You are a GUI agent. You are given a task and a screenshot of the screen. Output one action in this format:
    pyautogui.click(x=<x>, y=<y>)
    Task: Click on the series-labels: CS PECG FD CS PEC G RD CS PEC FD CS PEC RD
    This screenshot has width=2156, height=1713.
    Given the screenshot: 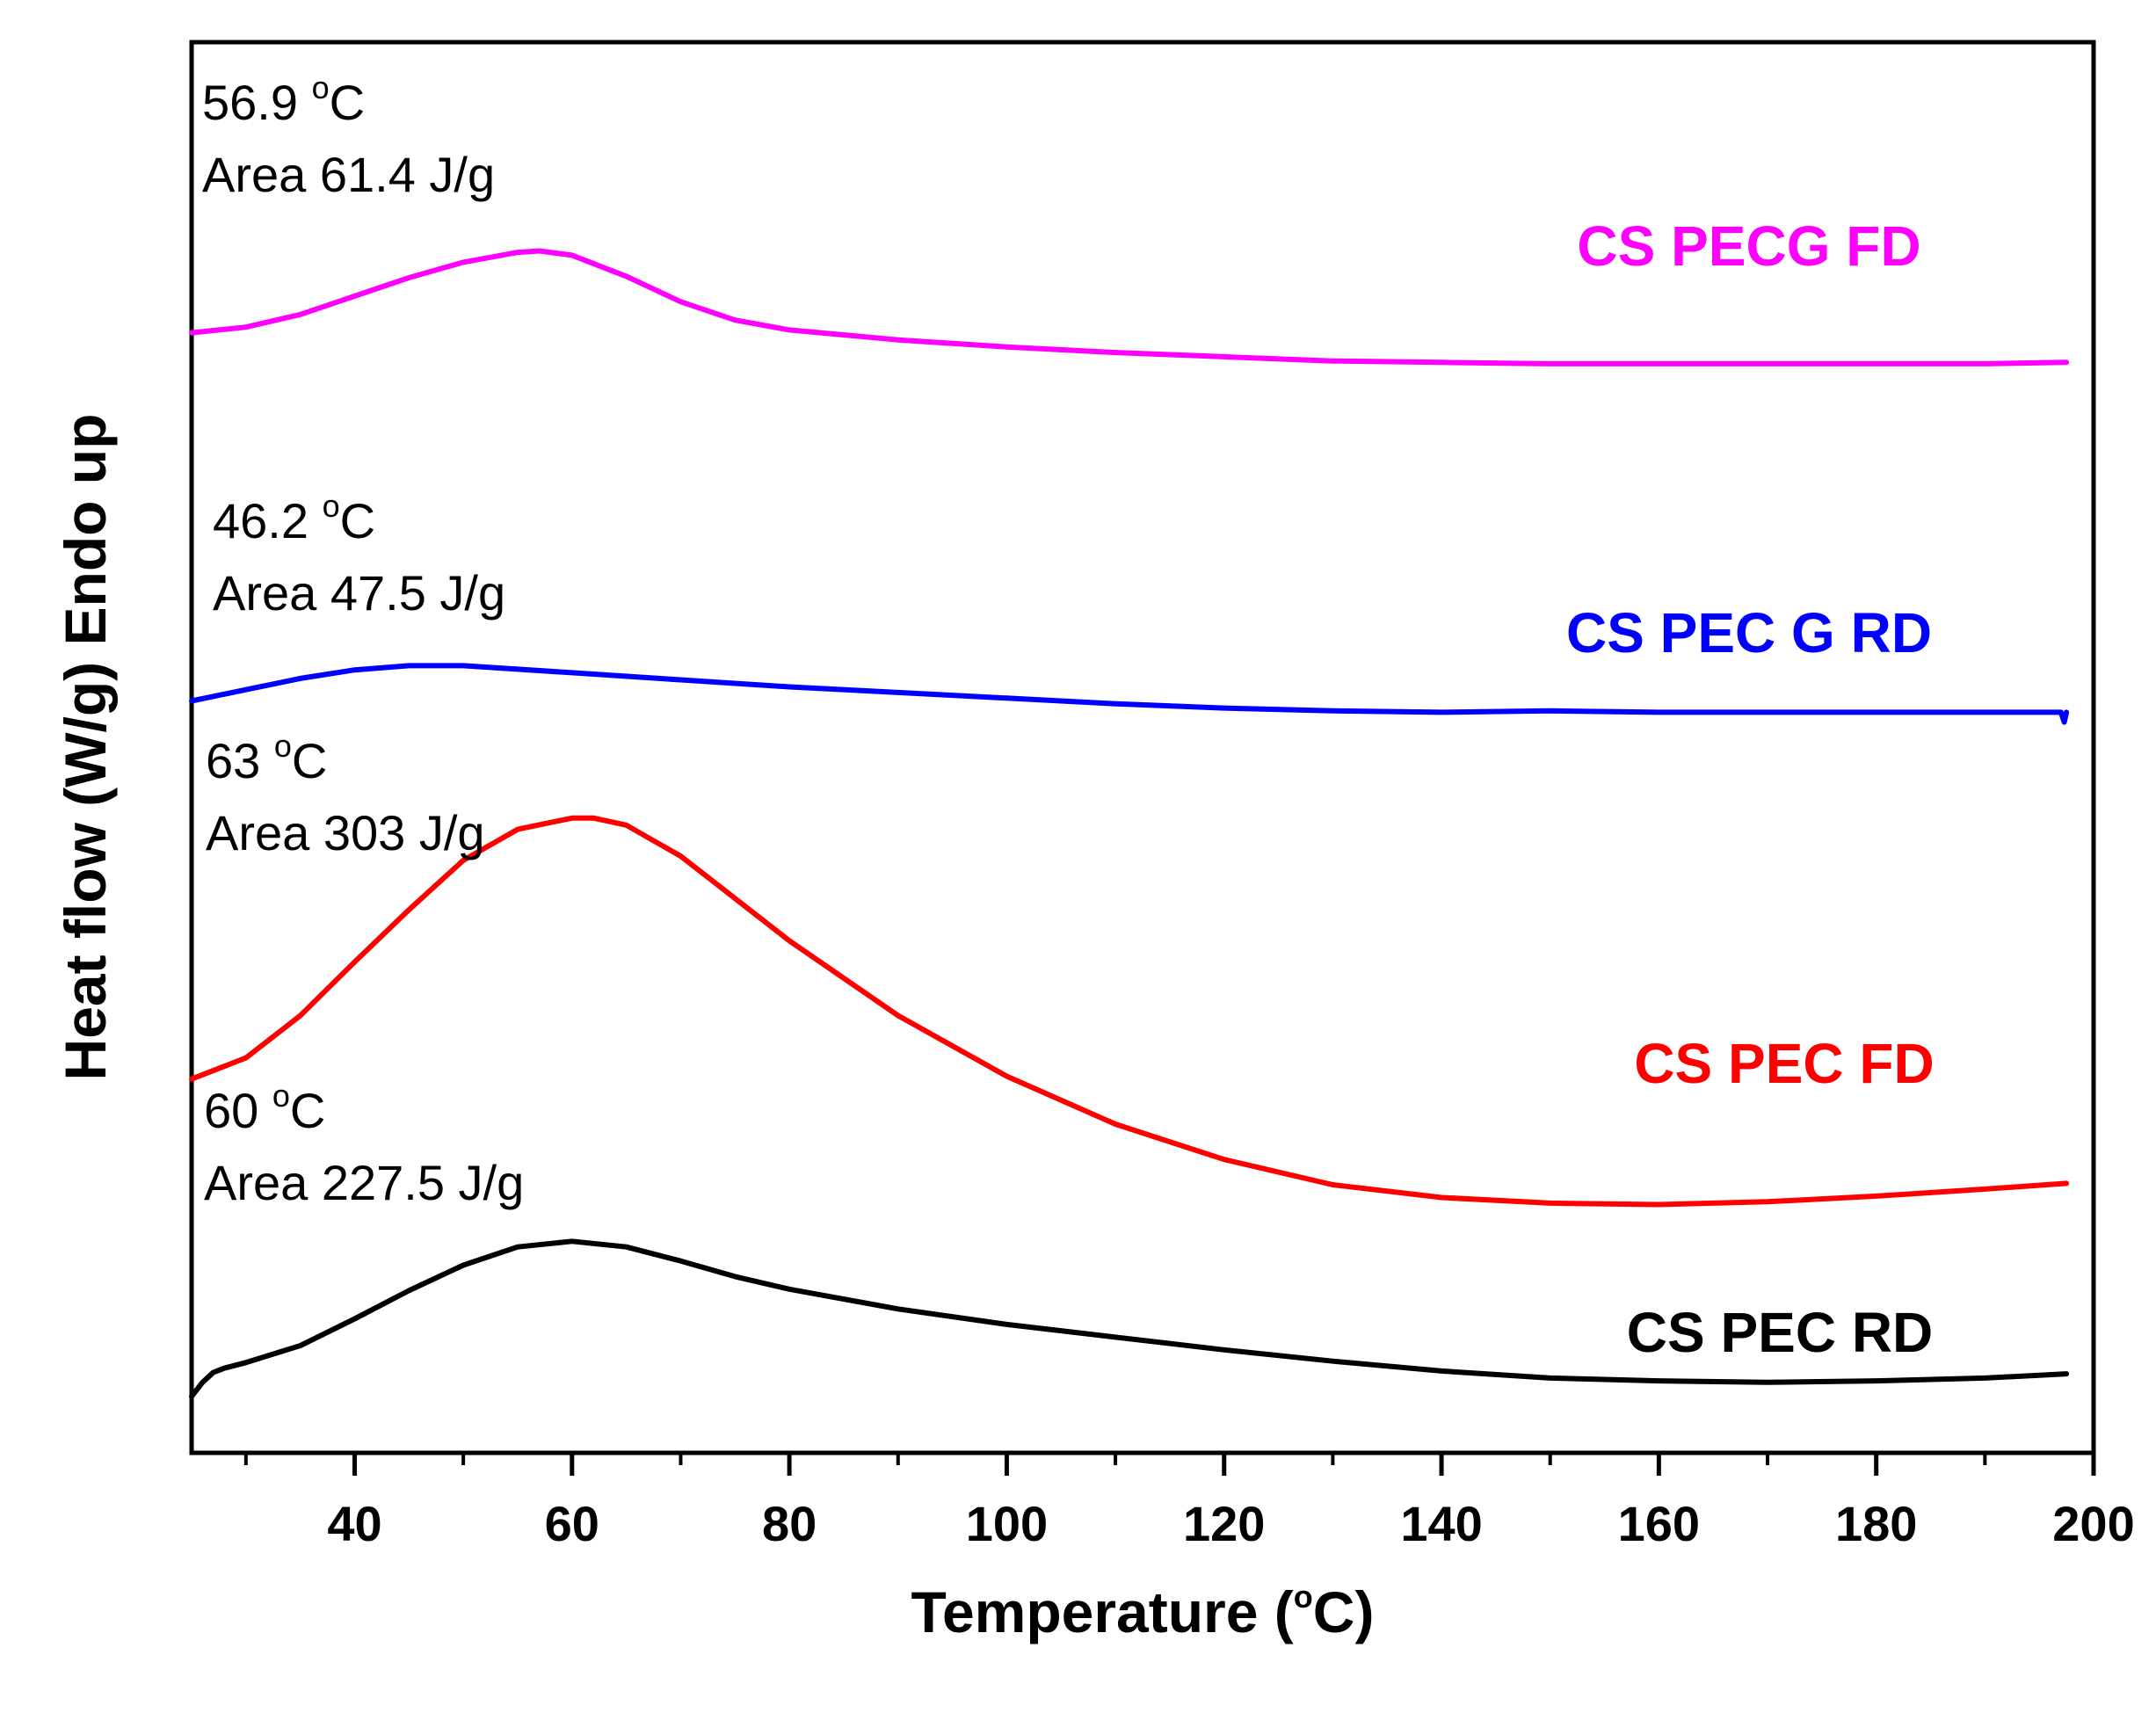 What is the action you would take?
    pyautogui.click(x=1750, y=789)
    